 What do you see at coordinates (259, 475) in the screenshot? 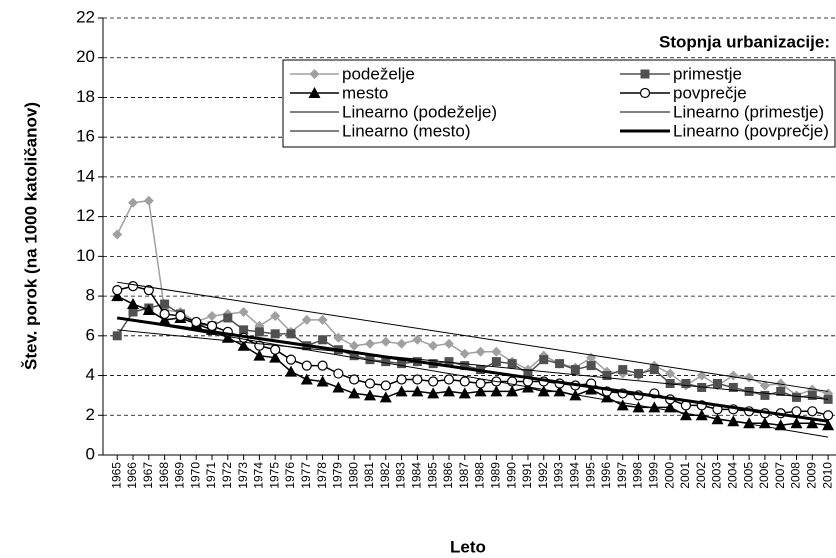
I see `x-tick-label: 1974` at bounding box center [259, 475].